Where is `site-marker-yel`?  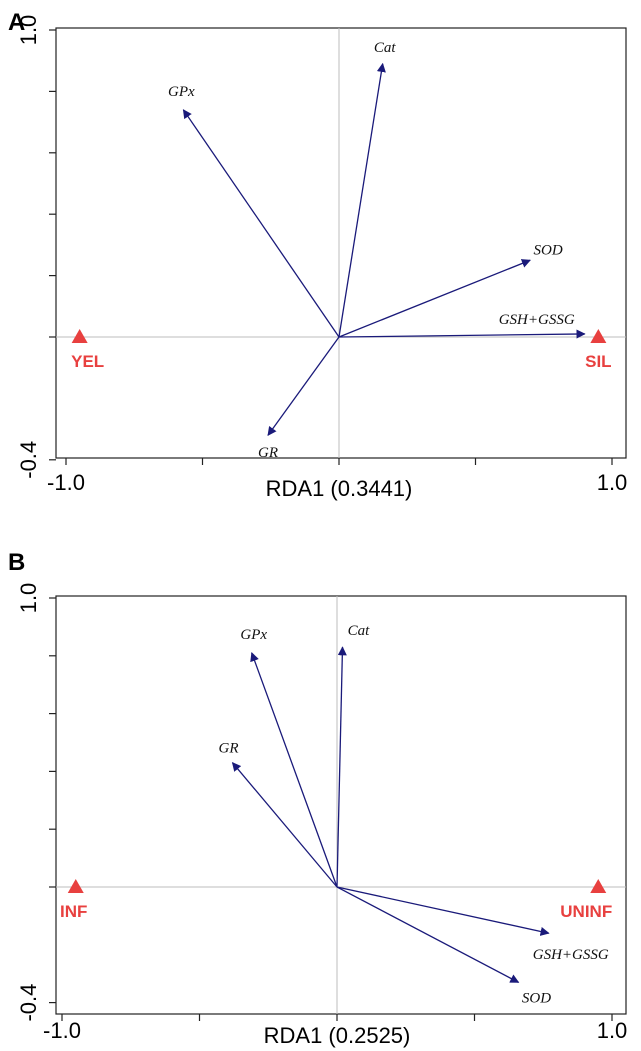
site-marker-yel is located at coordinates (79, 336).